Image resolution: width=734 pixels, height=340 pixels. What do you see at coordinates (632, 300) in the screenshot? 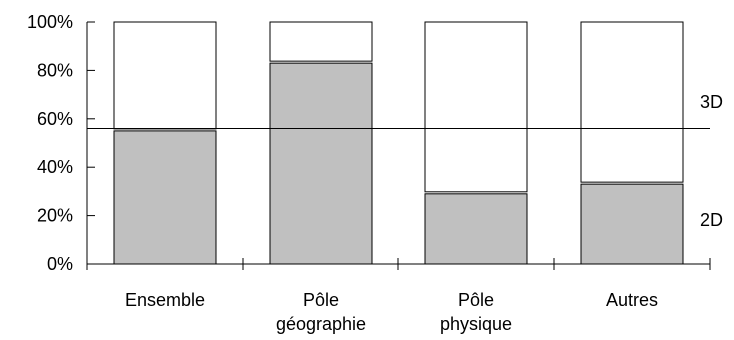
I see `category-label-3: Autres` at bounding box center [632, 300].